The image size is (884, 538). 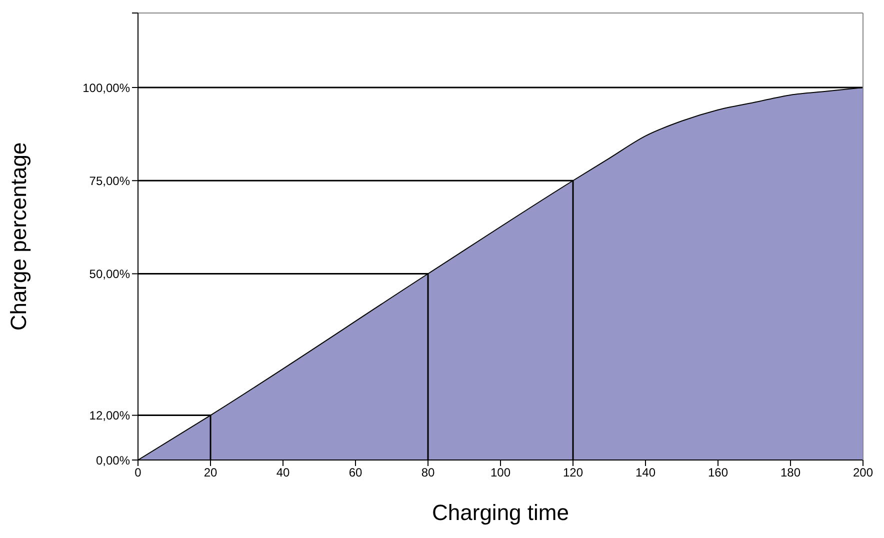 What do you see at coordinates (18, 236) in the screenshot?
I see `y-axis-title: Charge percentage` at bounding box center [18, 236].